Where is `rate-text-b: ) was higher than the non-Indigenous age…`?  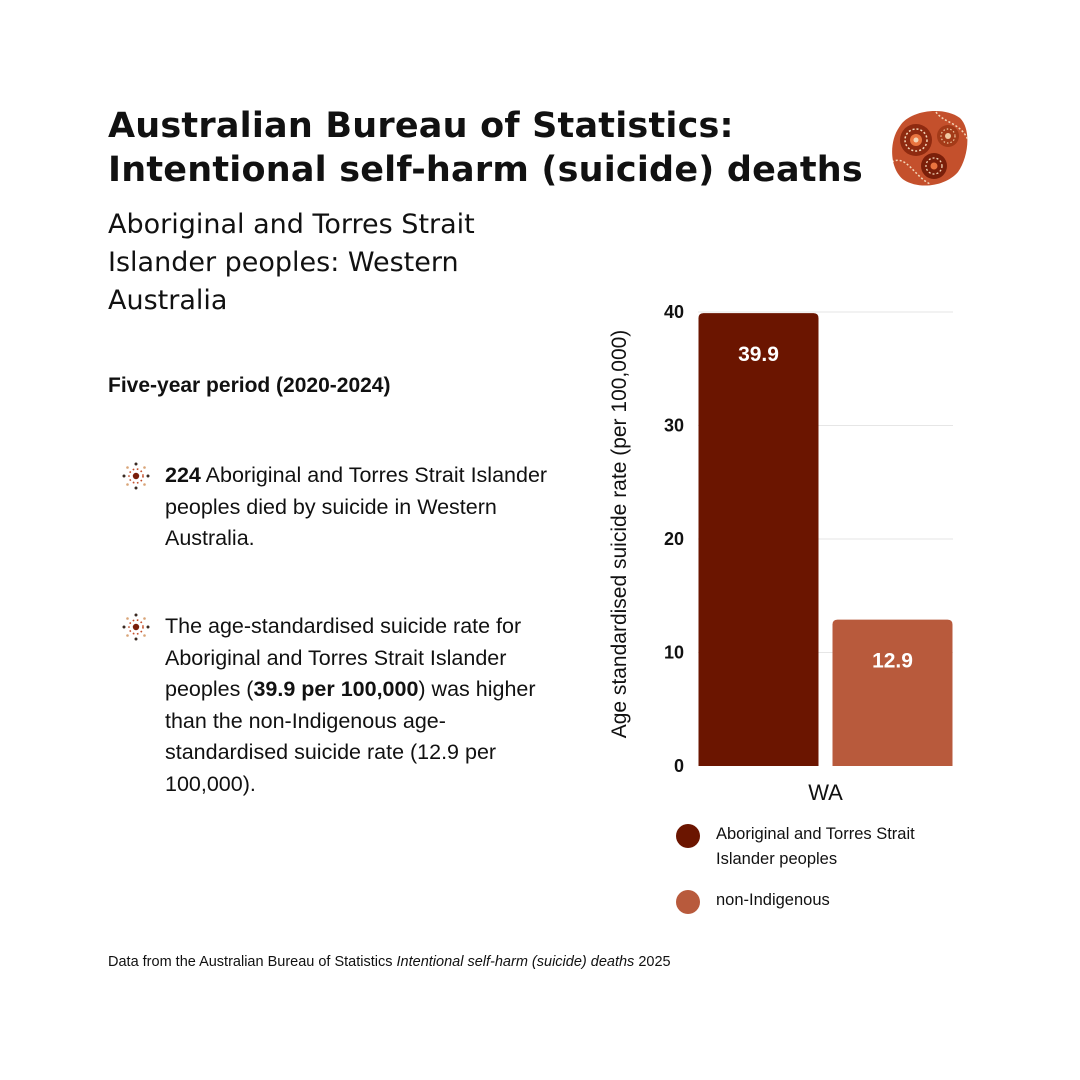
rate-text-b: ) was higher than the non-Indigenous age… is located at coordinates (350, 736).